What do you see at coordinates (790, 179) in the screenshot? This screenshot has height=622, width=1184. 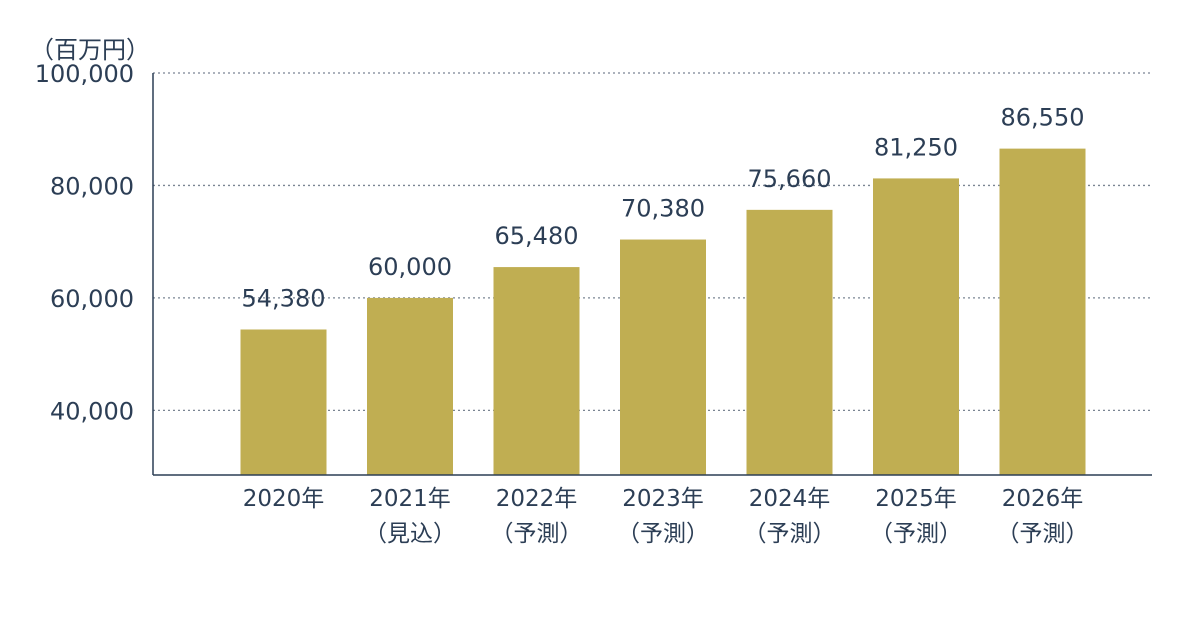 I see `data-label: 75,660` at bounding box center [790, 179].